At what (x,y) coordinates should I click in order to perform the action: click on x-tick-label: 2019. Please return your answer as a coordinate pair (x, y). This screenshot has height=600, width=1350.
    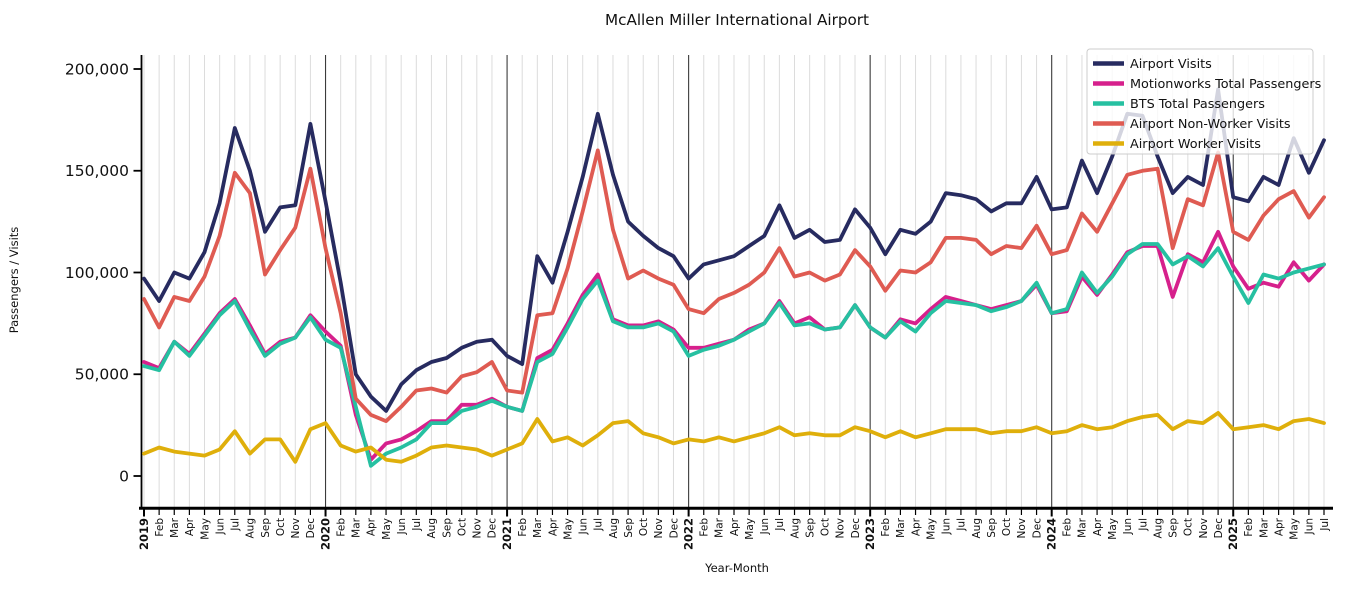
    Looking at the image, I should click on (144, 534).